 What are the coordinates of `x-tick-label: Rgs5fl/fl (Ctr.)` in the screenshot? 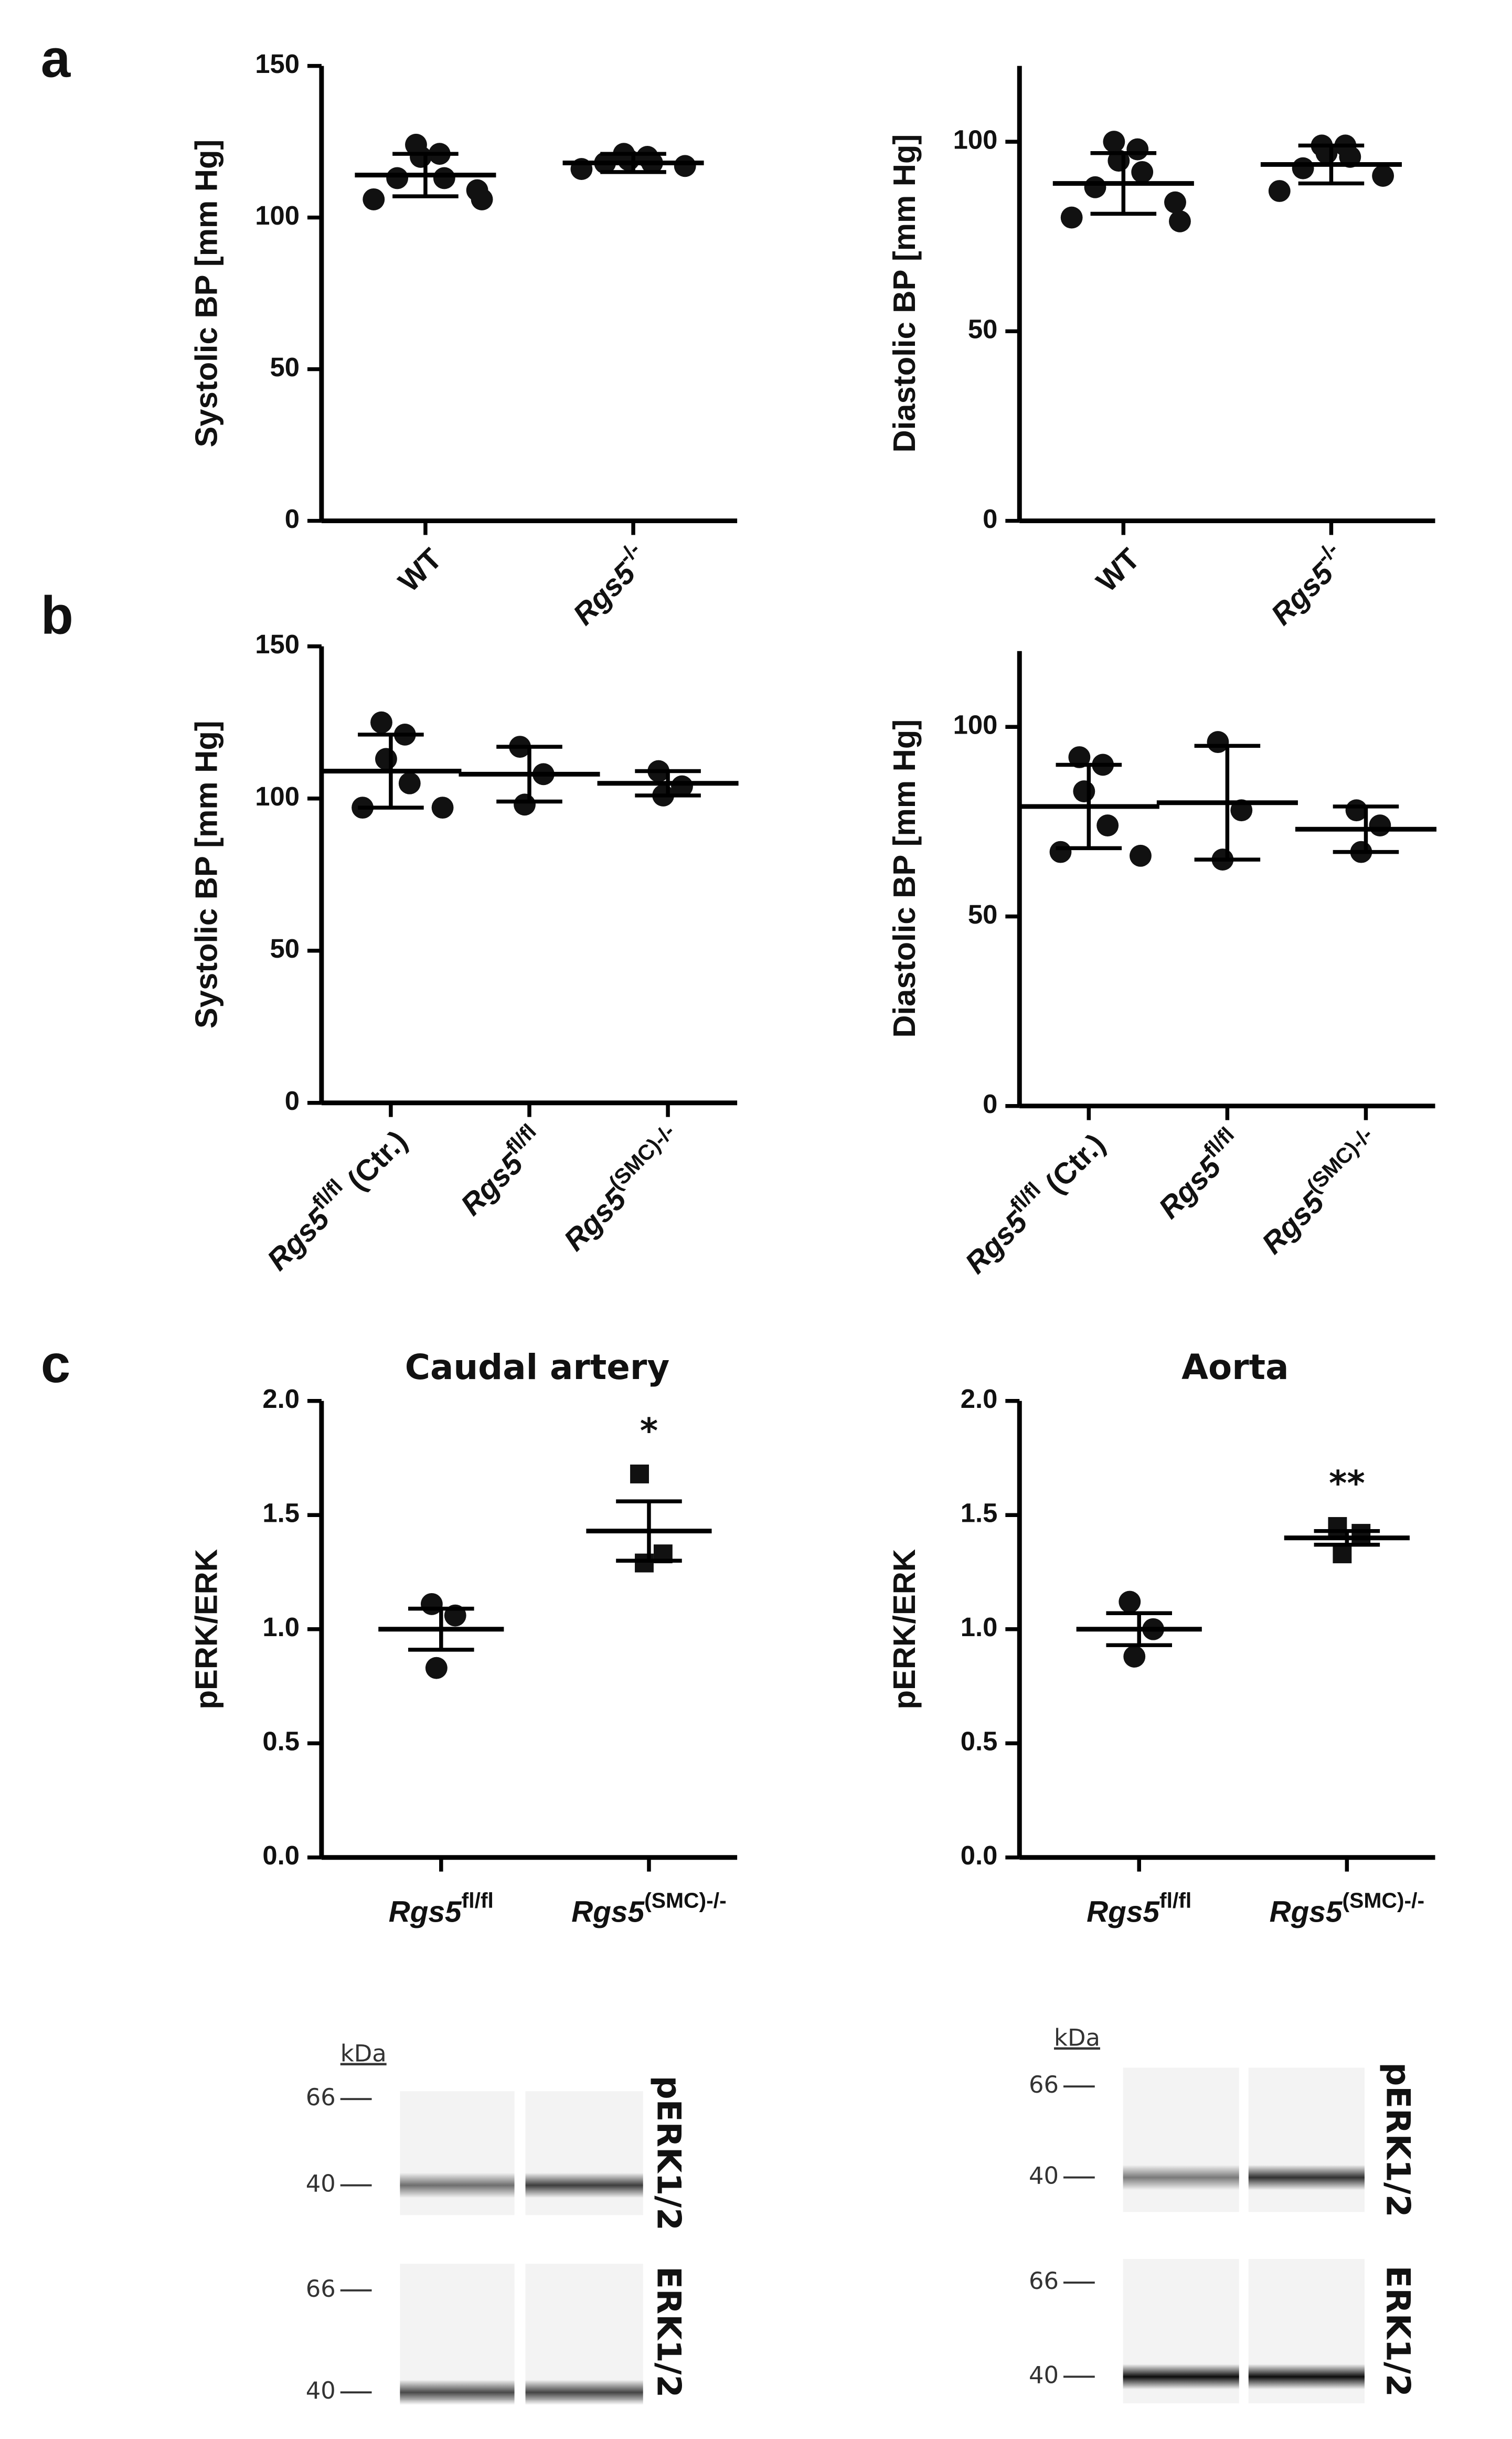 It's located at (335, 1198).